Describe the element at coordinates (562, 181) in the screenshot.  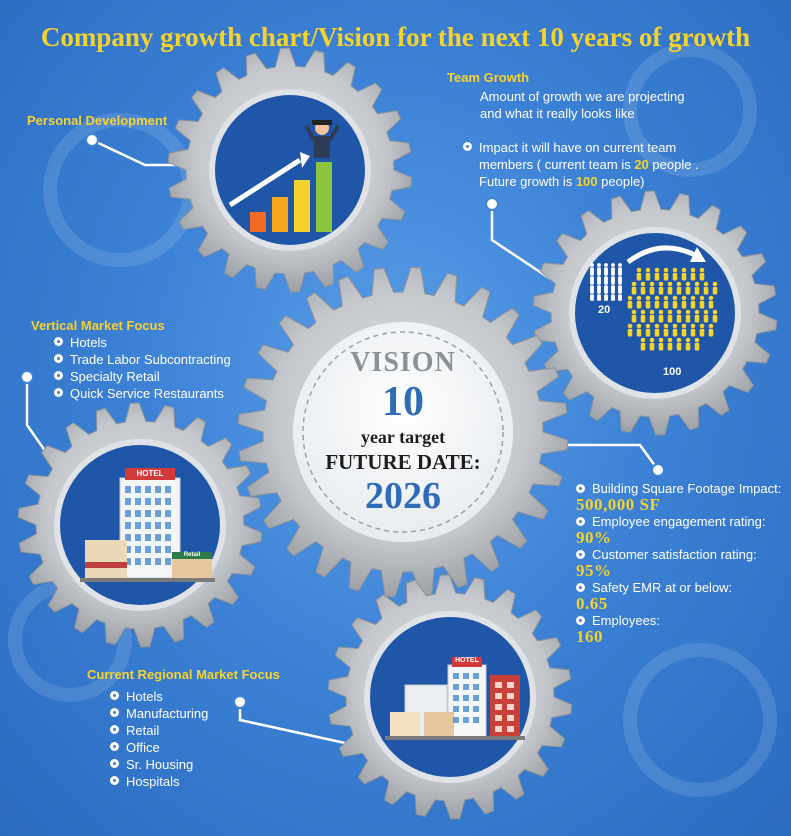
I see `impact-line3: Future growth is 100 people)` at that location.